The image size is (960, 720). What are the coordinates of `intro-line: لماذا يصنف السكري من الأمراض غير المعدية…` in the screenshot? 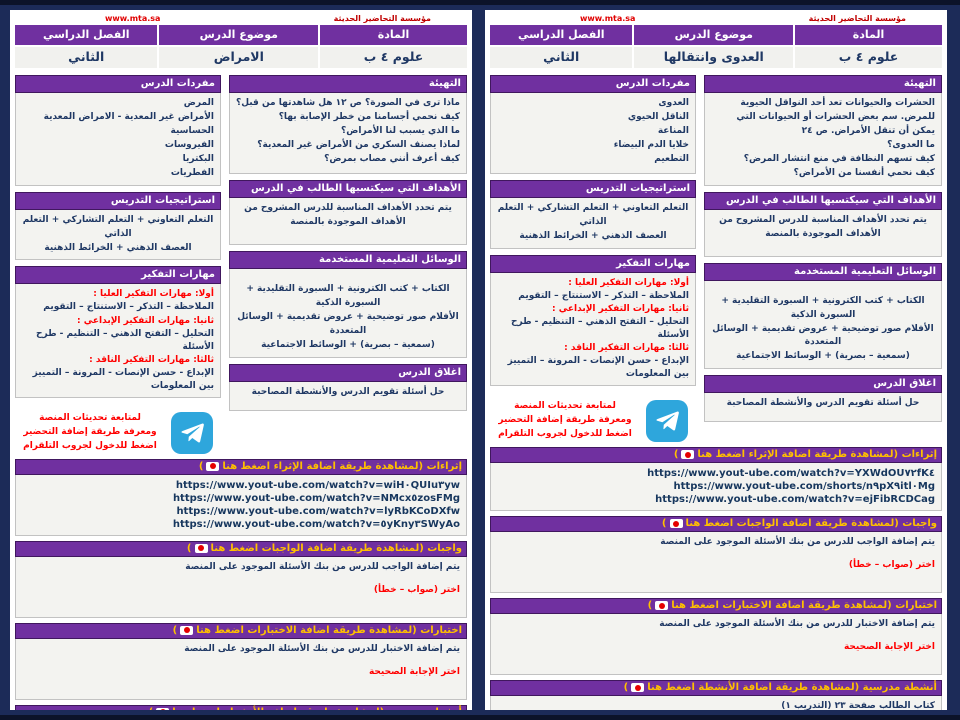 It's located at (358, 144).